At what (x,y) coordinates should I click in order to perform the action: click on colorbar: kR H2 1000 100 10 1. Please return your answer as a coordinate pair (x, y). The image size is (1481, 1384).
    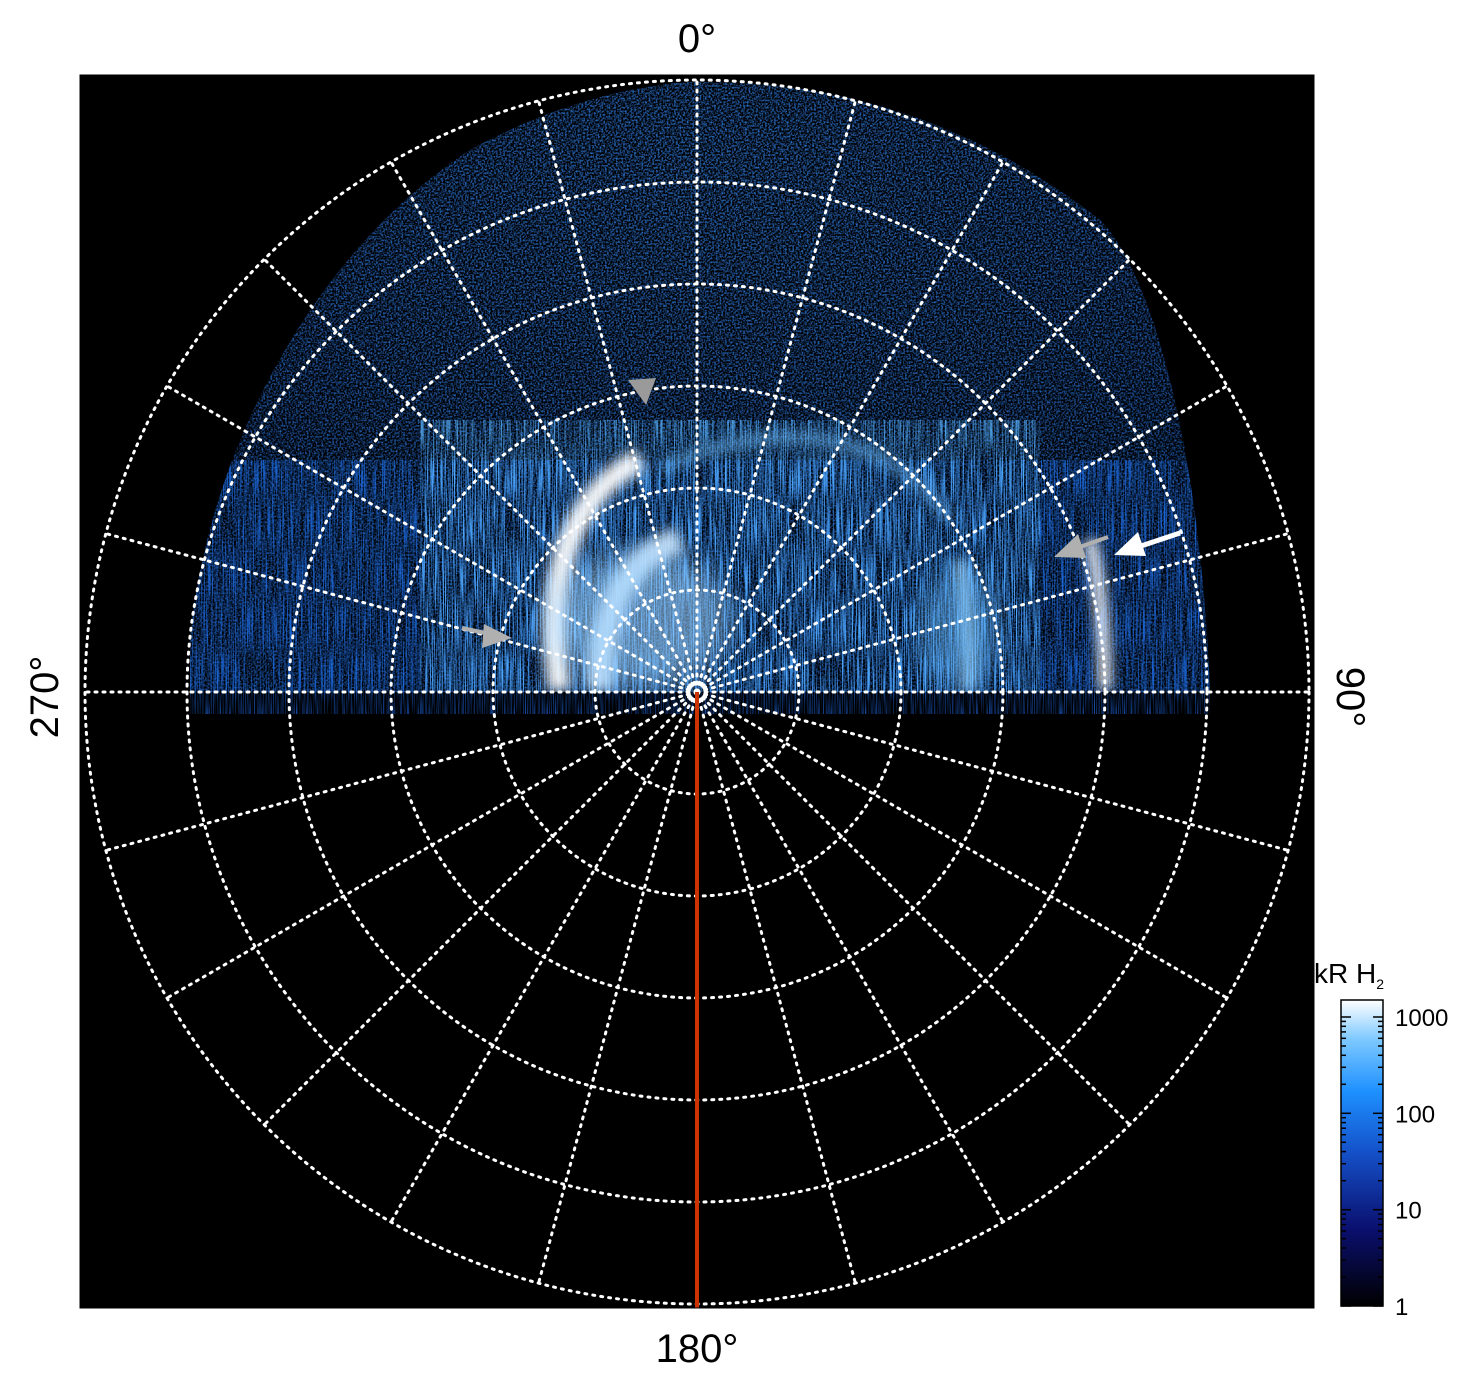
    Looking at the image, I should click on (1381, 1139).